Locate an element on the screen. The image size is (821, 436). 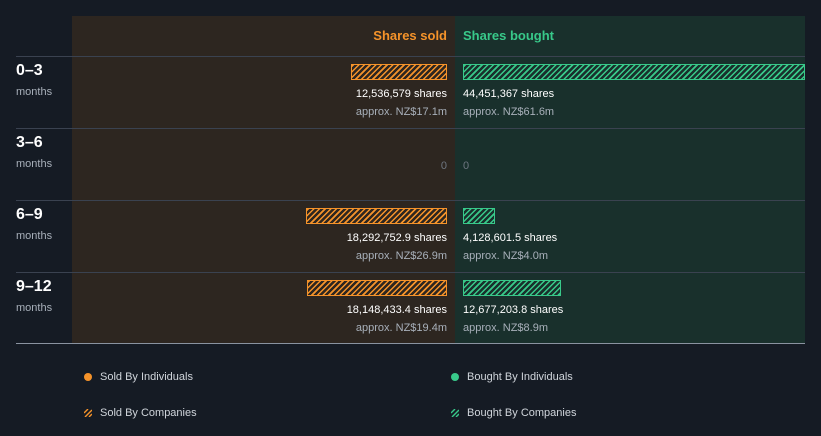
bought-value-9-12: approx. NZ$8.9m is located at coordinates (505, 328).